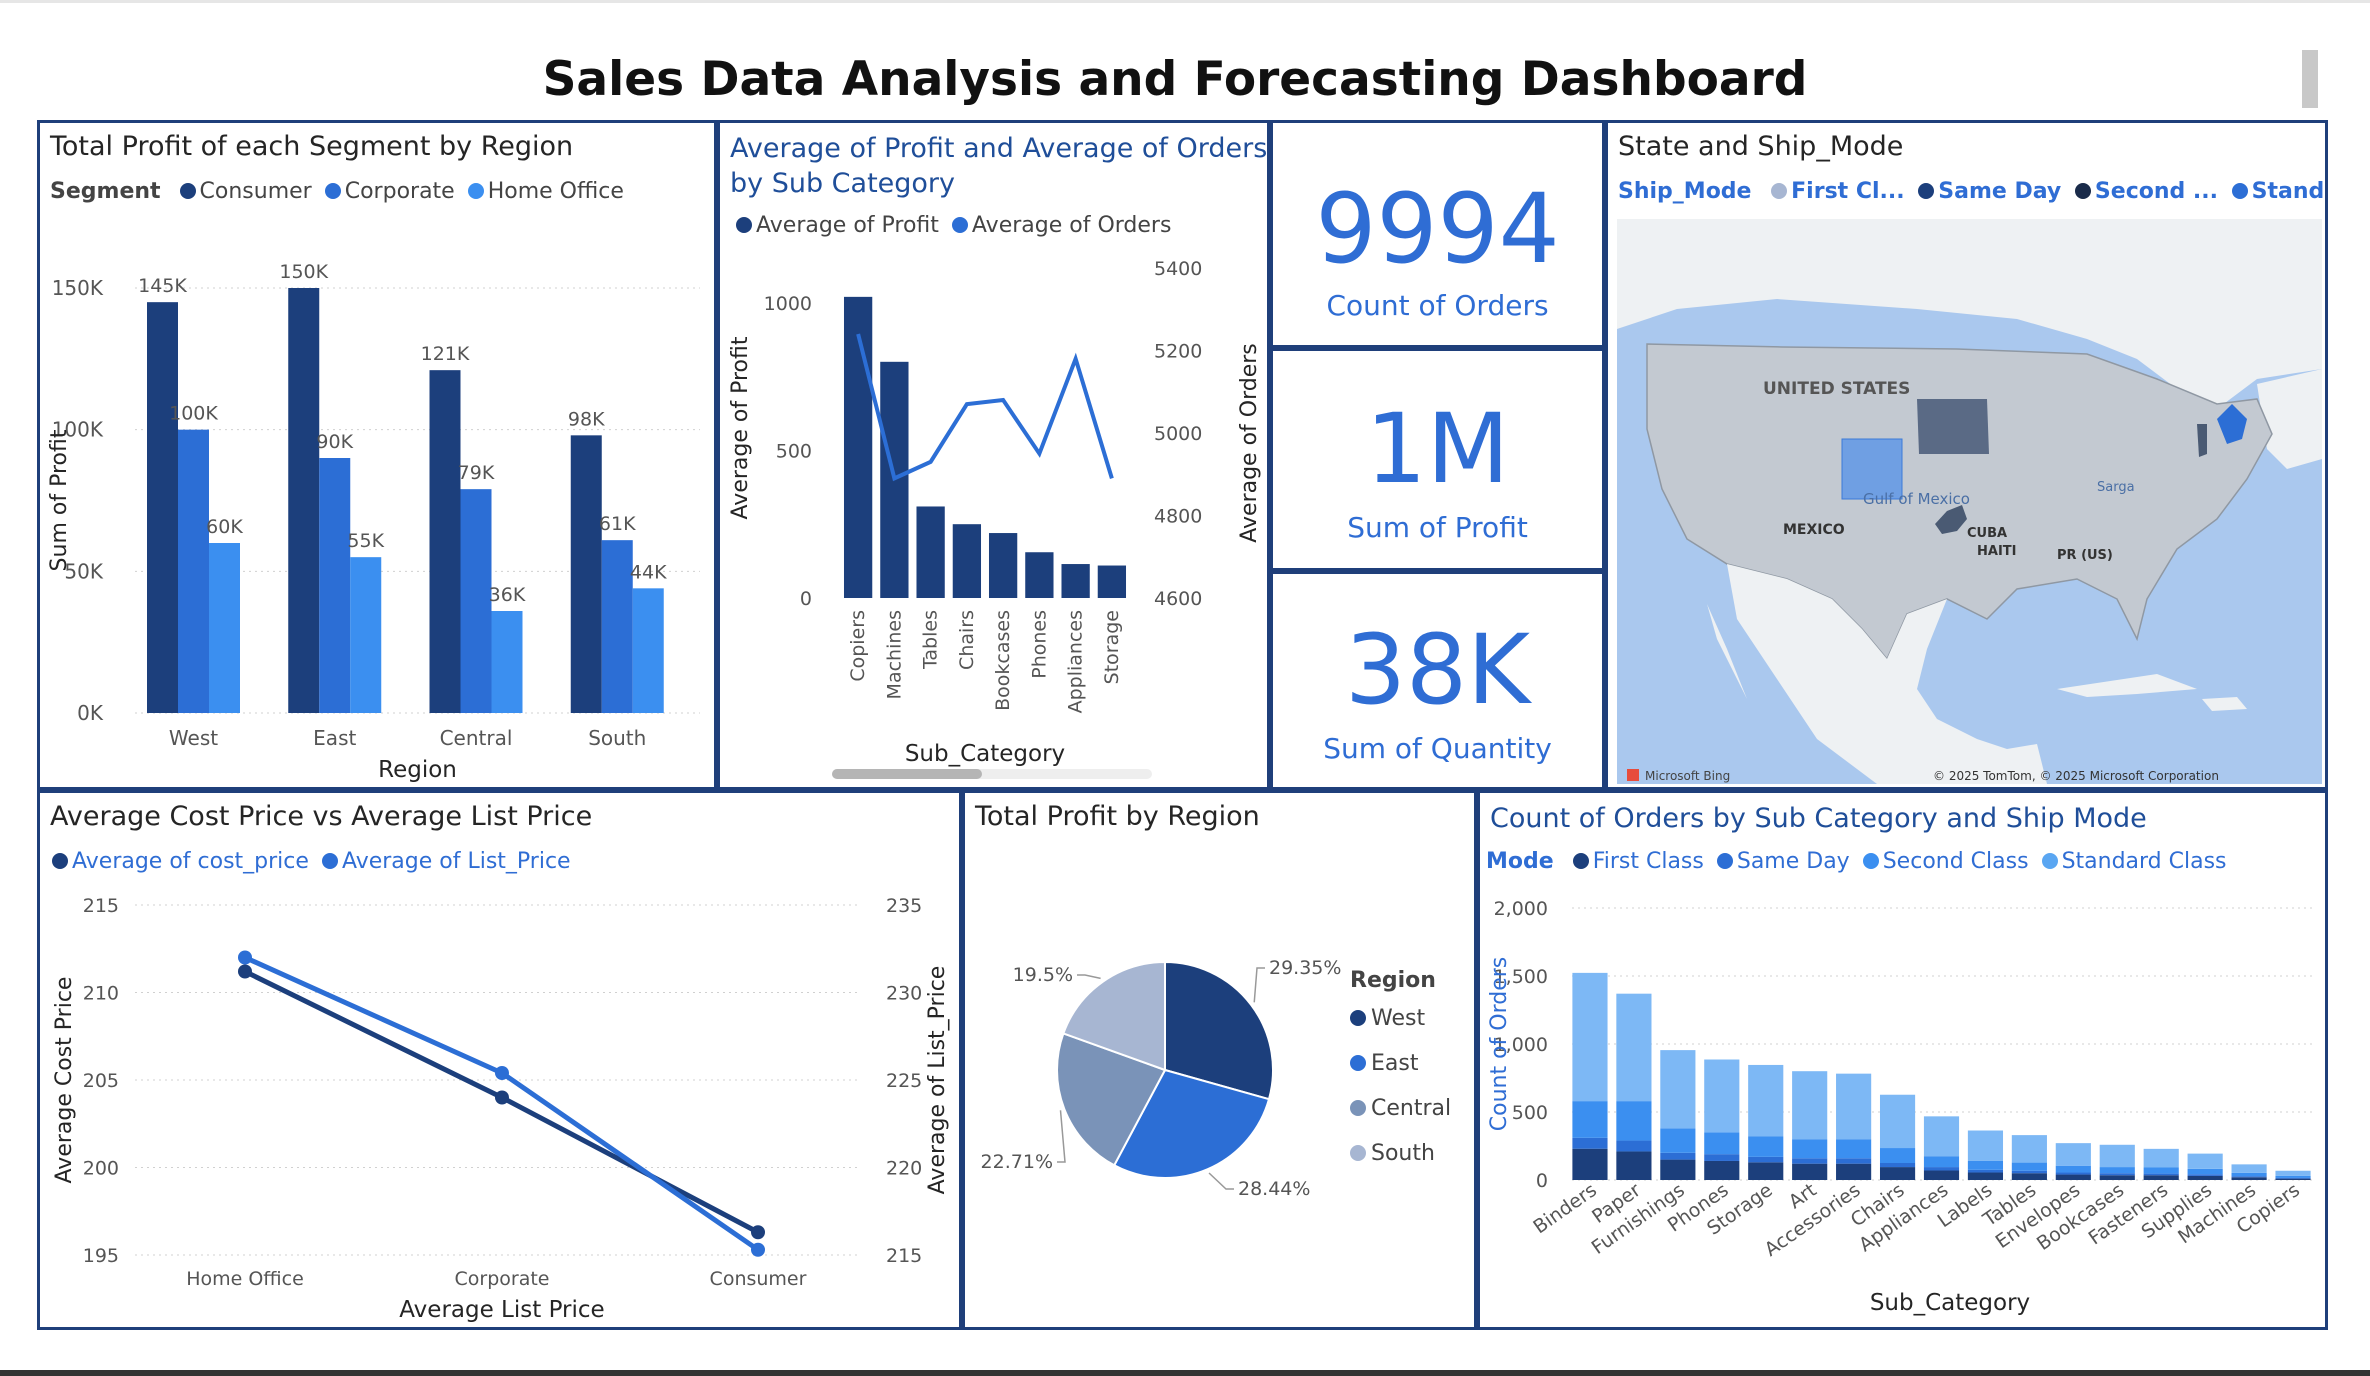 The image size is (2370, 1376). I want to click on pie-legend-south: South, so click(1403, 1153).